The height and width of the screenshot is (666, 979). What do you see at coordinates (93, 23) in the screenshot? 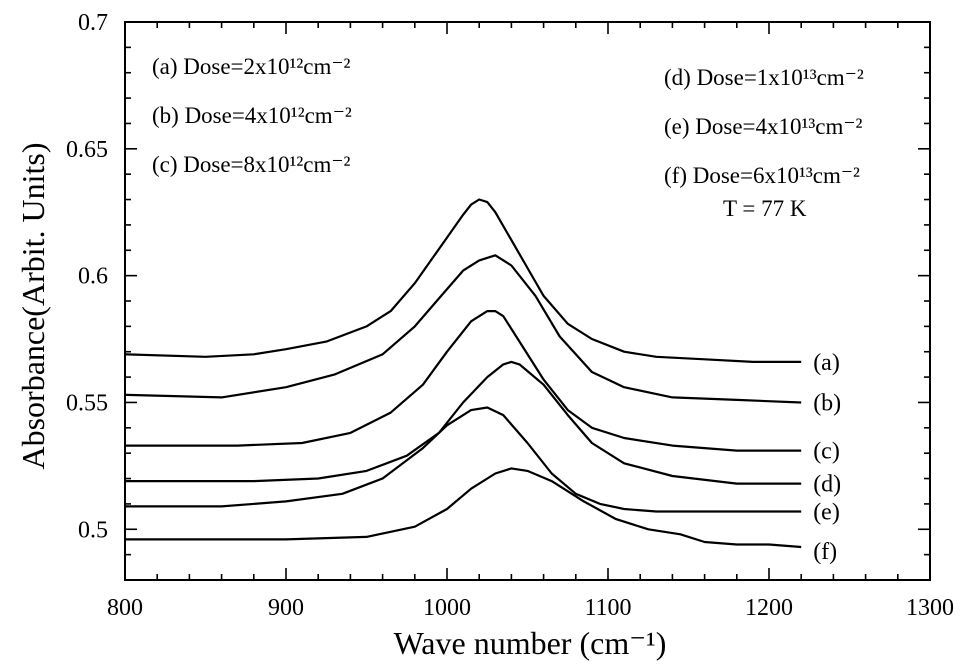
I see `y-tick-label: 0.7` at bounding box center [93, 23].